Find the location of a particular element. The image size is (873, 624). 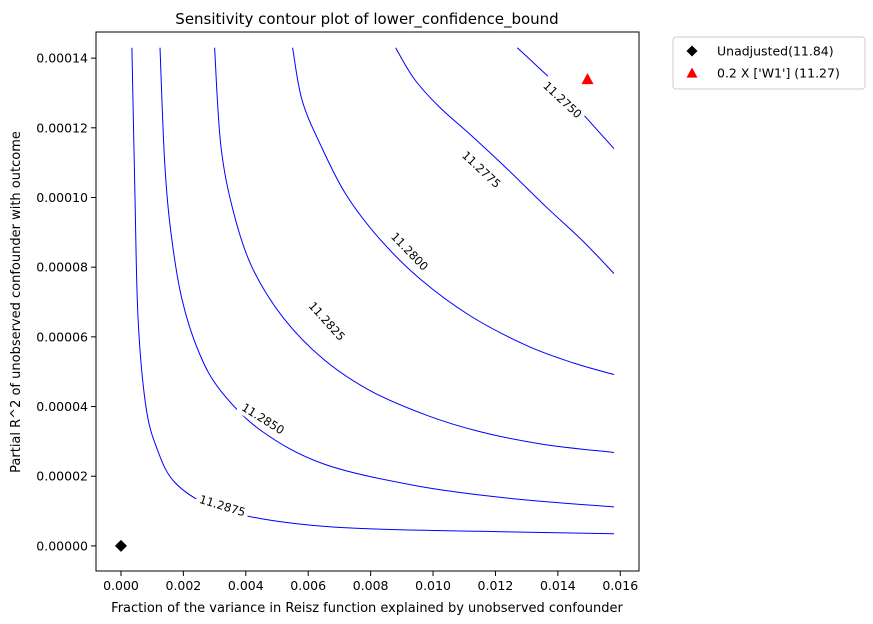

contour-label-group: 11.2800 is located at coordinates (410, 251).